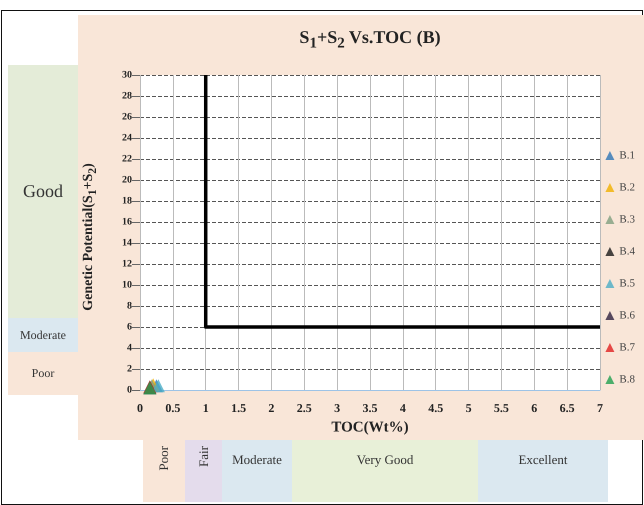  Describe the element at coordinates (627, 380) in the screenshot. I see `legend-label: B.8` at that location.